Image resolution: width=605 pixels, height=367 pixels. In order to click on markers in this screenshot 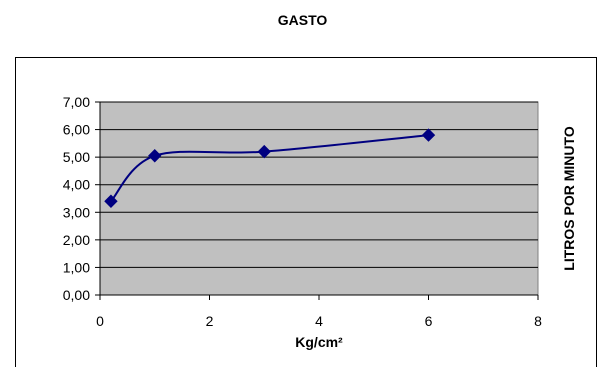, I will do `click(270, 168)`.